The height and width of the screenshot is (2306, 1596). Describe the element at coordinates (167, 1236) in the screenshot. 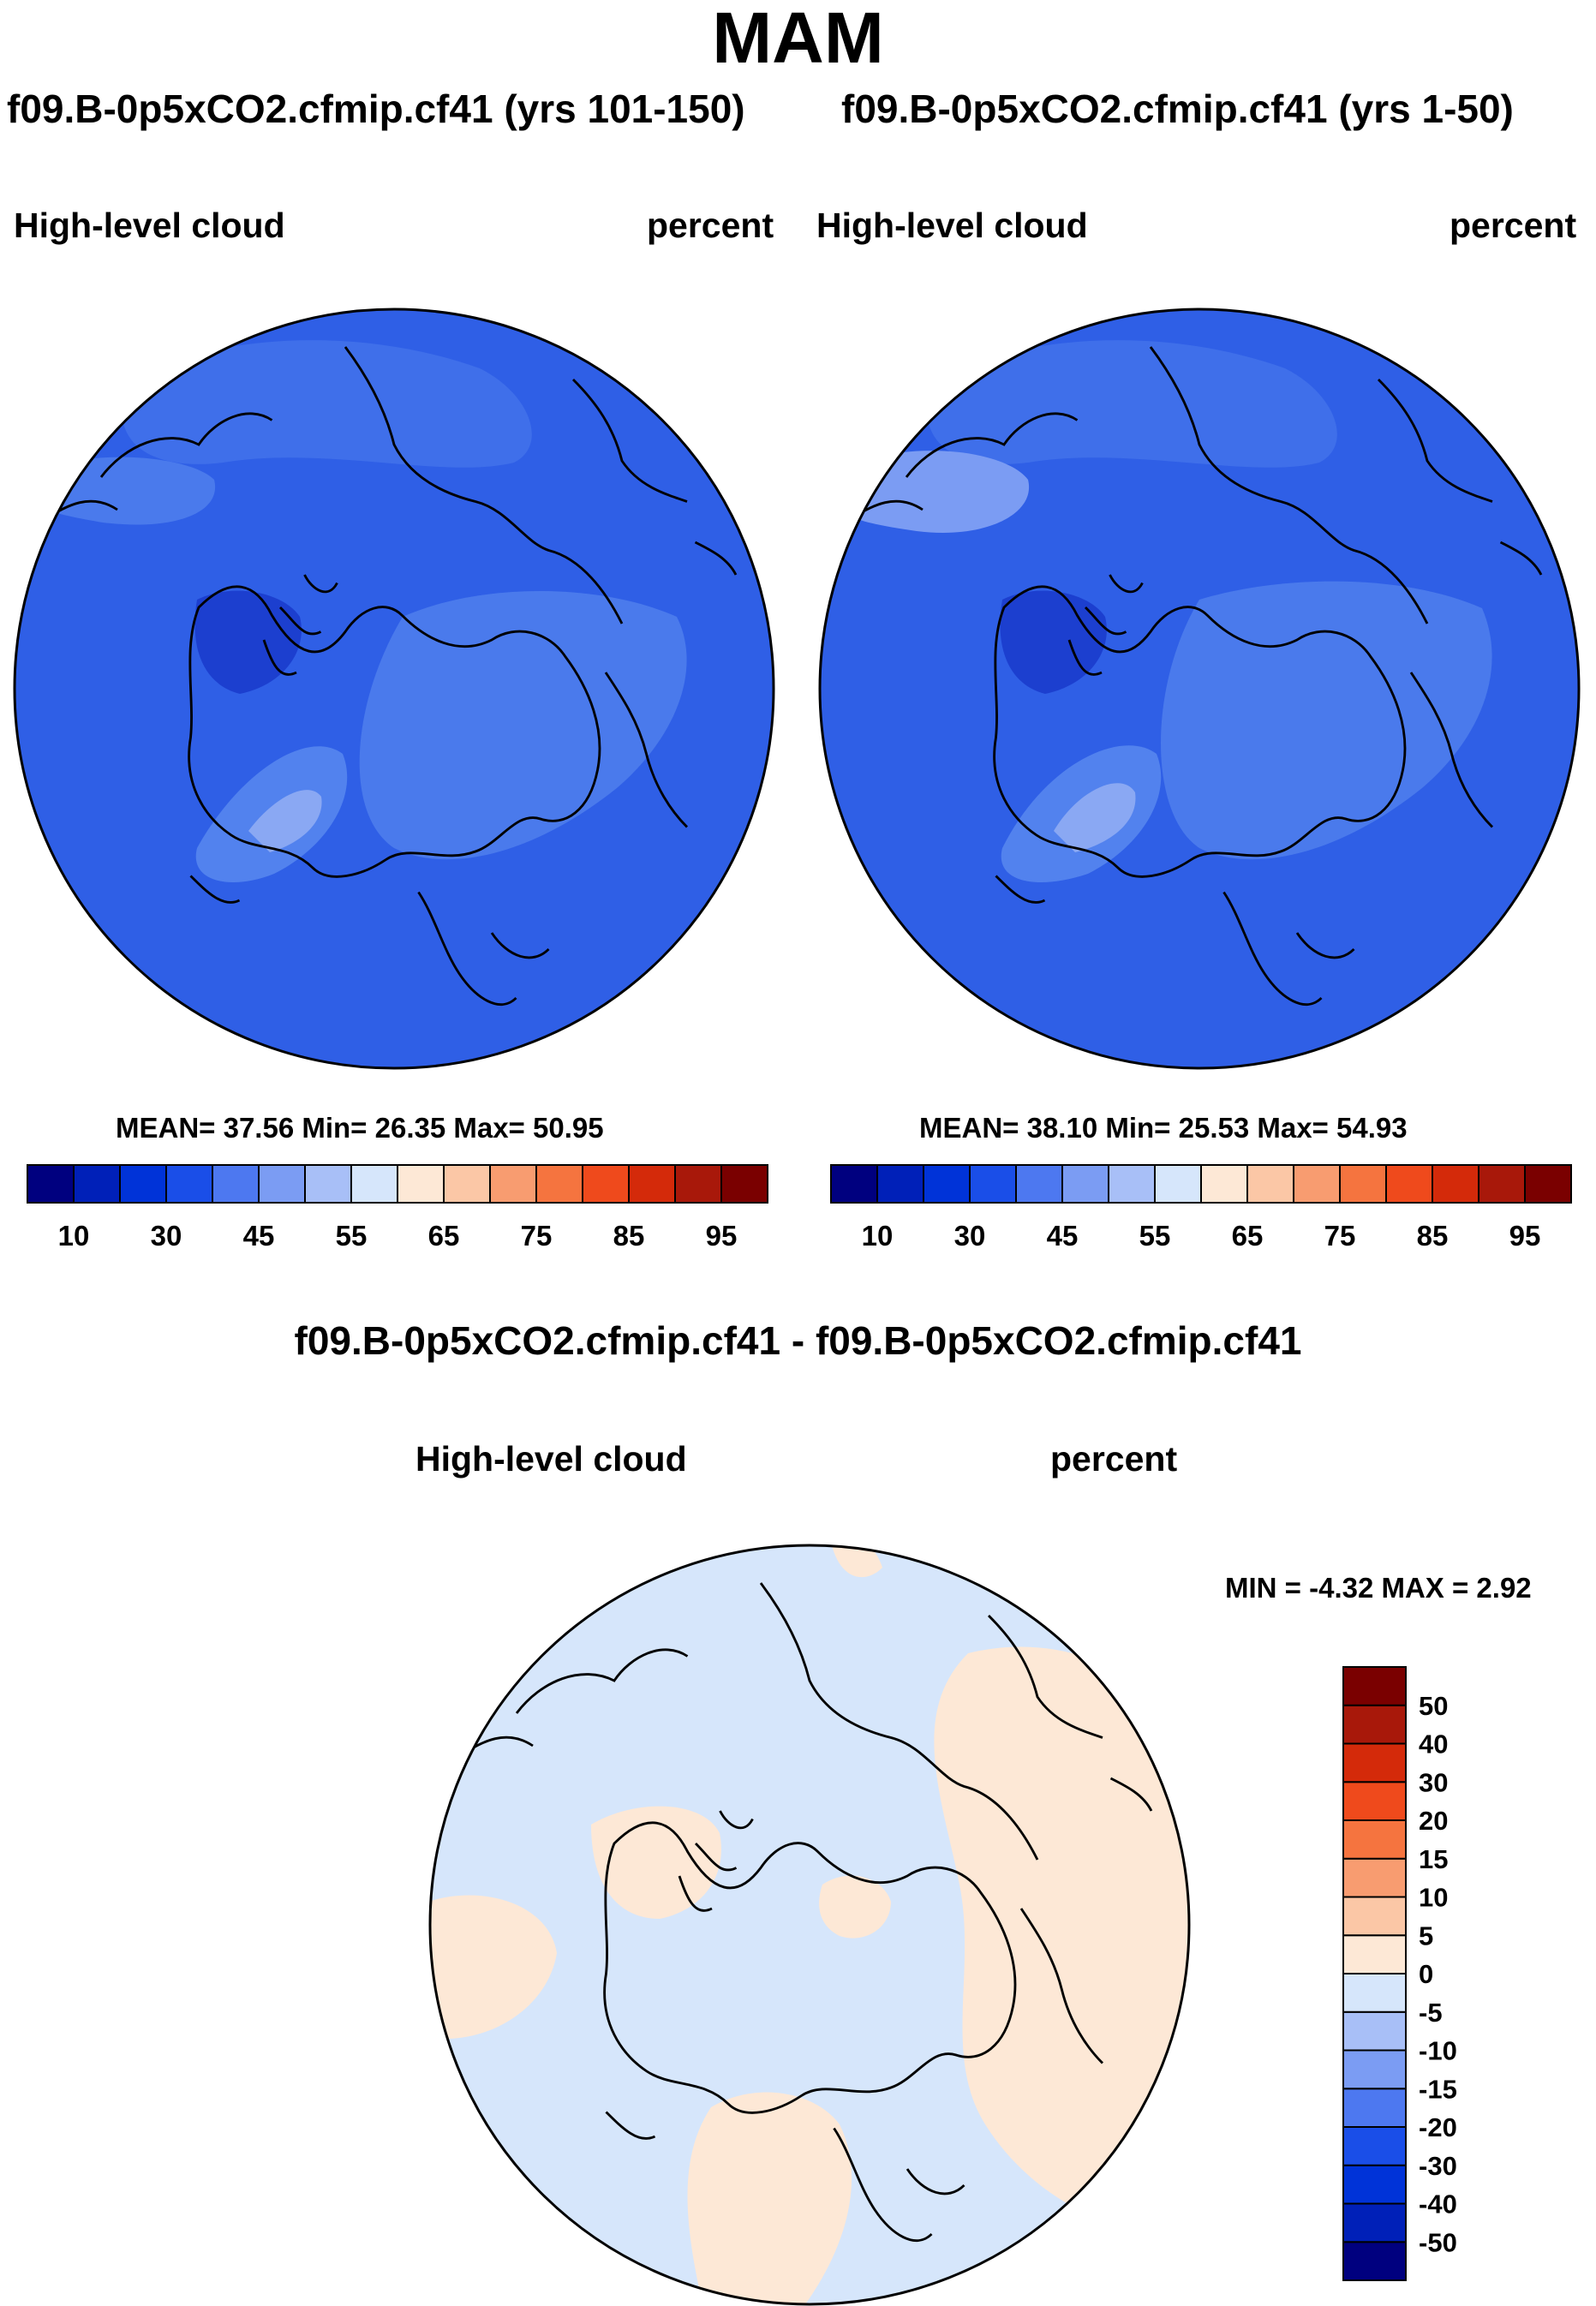

I see `panel1-colorbar-tick-label: 30` at that location.